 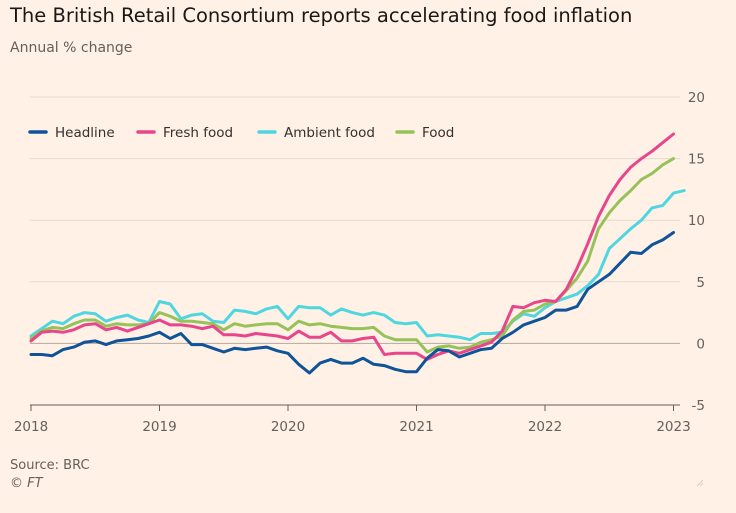 What do you see at coordinates (696, 98) in the screenshot?
I see `y-tick-label: 20` at bounding box center [696, 98].